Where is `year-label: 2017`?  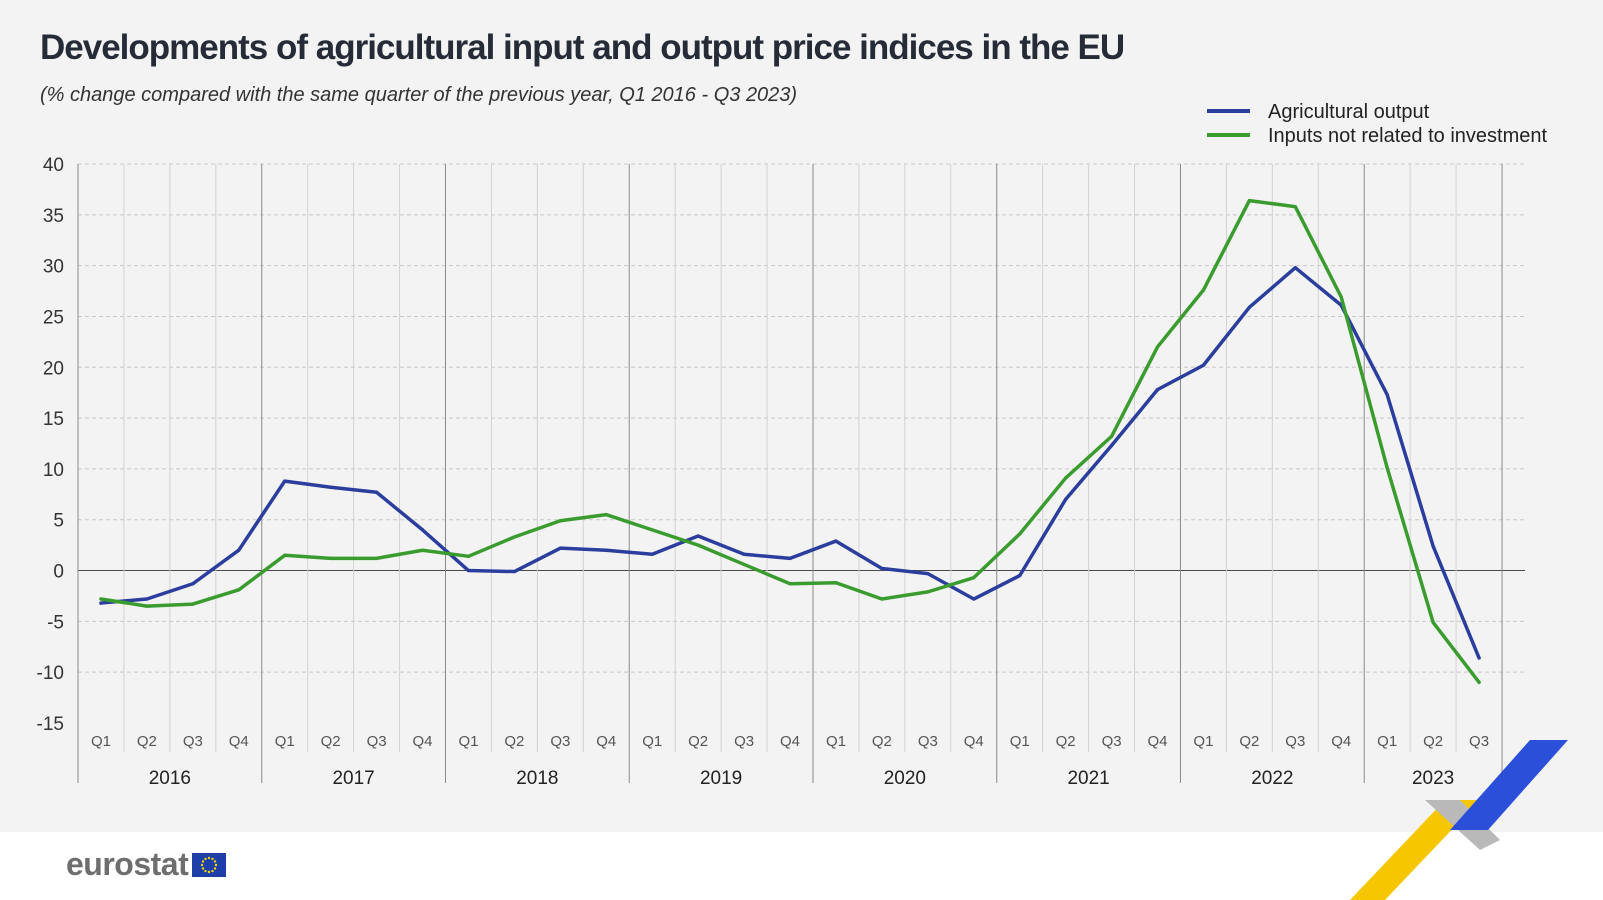 year-label: 2017 is located at coordinates (353, 778).